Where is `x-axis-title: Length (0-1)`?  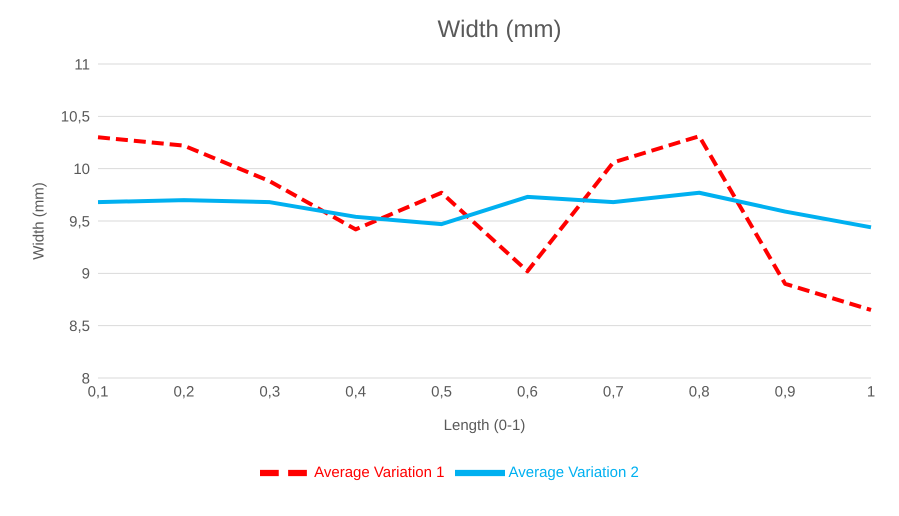 x-axis-title: Length (0-1) is located at coordinates (485, 425).